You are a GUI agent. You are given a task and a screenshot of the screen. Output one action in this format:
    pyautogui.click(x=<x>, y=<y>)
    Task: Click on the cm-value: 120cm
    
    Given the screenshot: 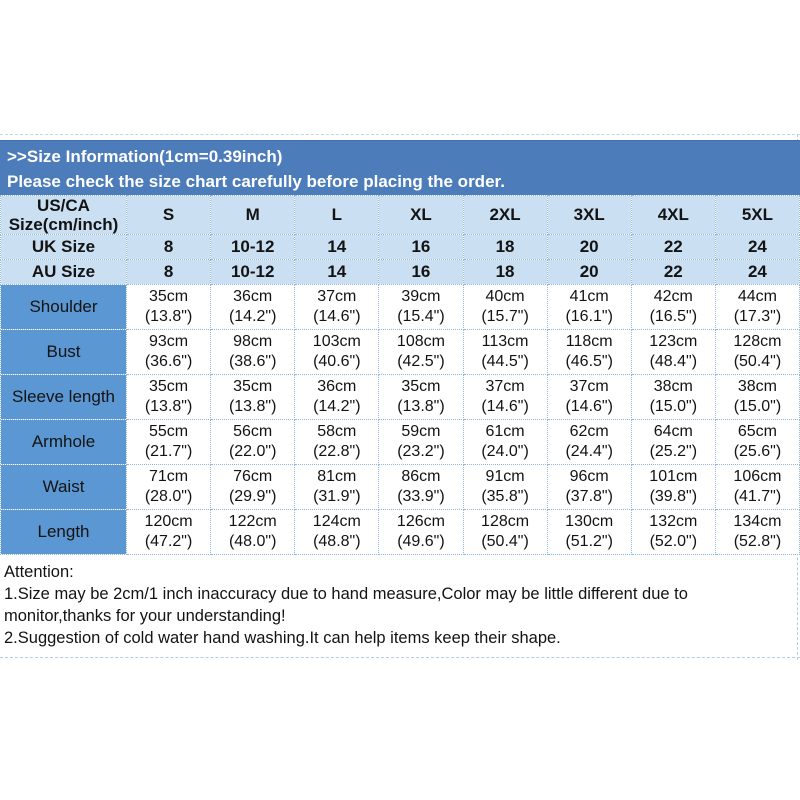 What is the action you would take?
    pyautogui.click(x=168, y=521)
    